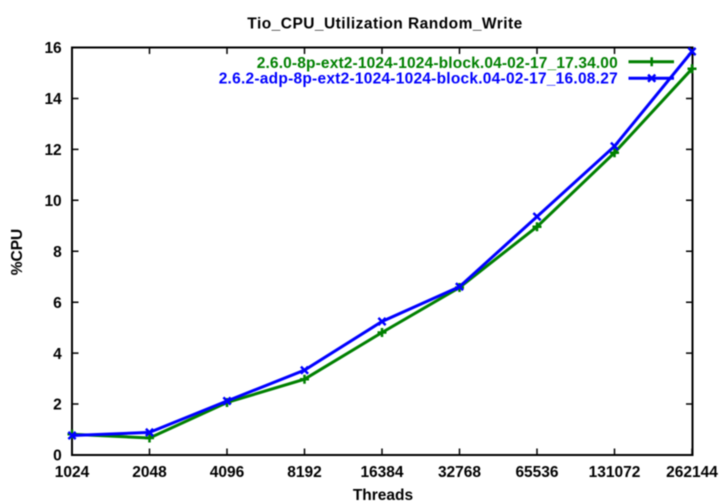 The height and width of the screenshot is (504, 720). I want to click on svg-text: 0, so click(57, 456).